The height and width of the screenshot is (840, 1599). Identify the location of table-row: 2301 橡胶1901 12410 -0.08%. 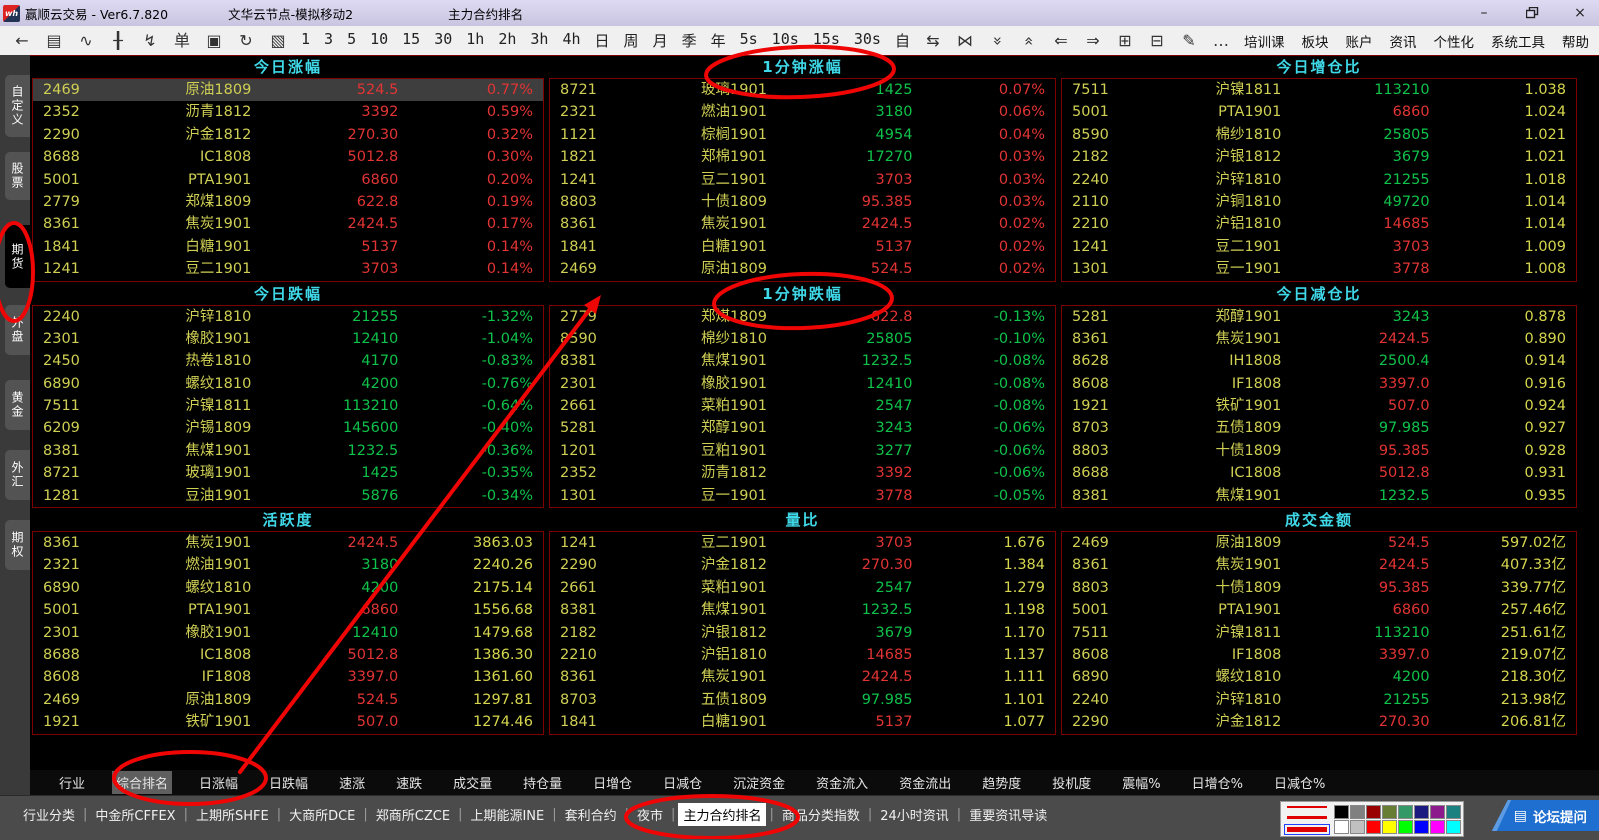
(802, 384).